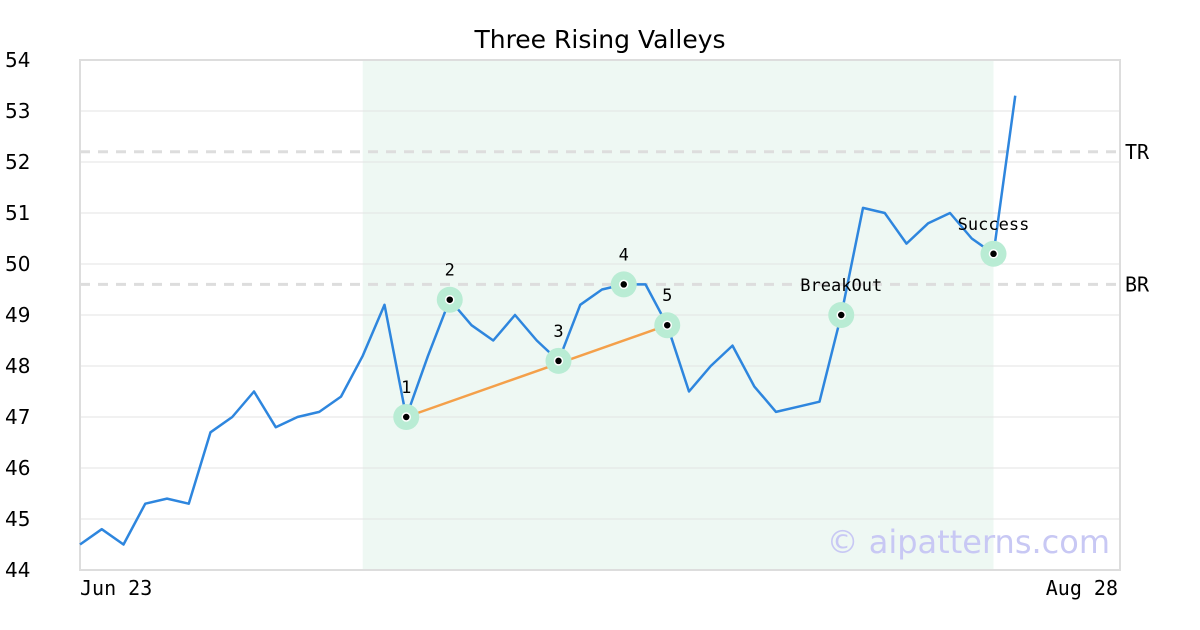 This screenshot has width=1200, height=630. I want to click on pattern-point-label: Success, so click(994, 225).